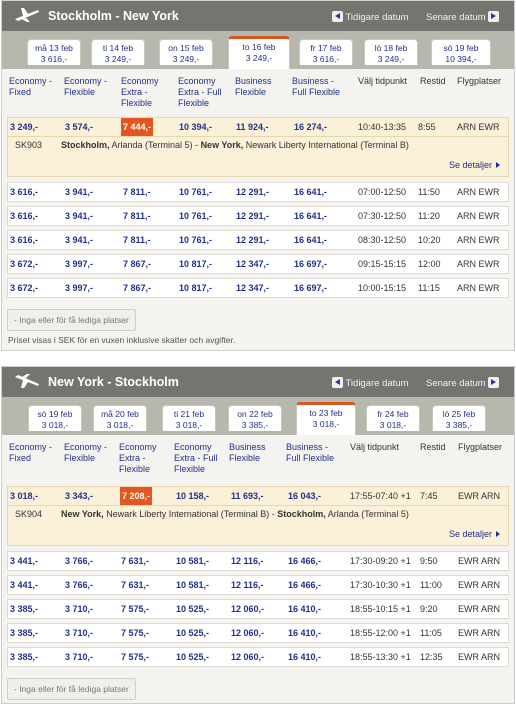  I want to click on col-economy-fixed: Economy - Fixed, so click(31, 86).